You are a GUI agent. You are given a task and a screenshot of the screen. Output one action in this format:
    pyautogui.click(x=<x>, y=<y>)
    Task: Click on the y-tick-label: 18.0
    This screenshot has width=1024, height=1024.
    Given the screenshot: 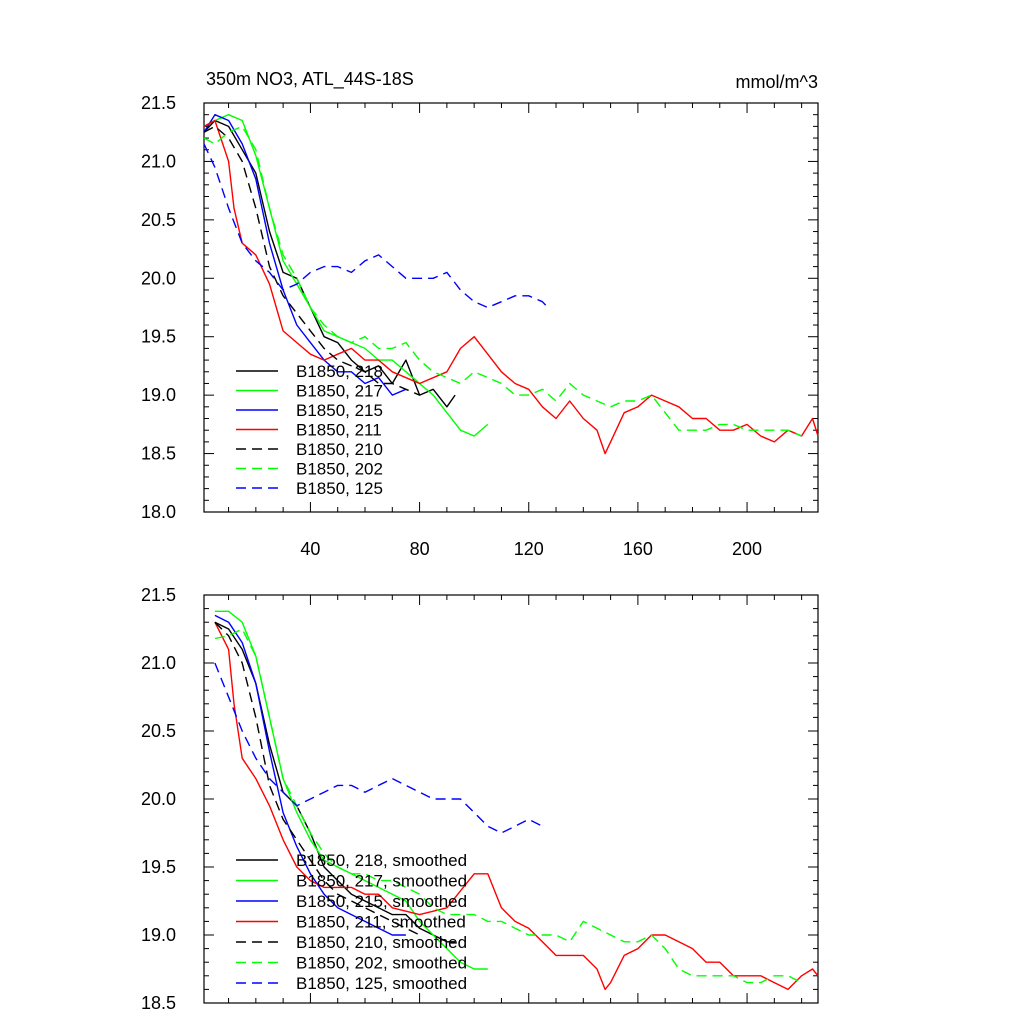 What is the action you would take?
    pyautogui.click(x=158, y=512)
    